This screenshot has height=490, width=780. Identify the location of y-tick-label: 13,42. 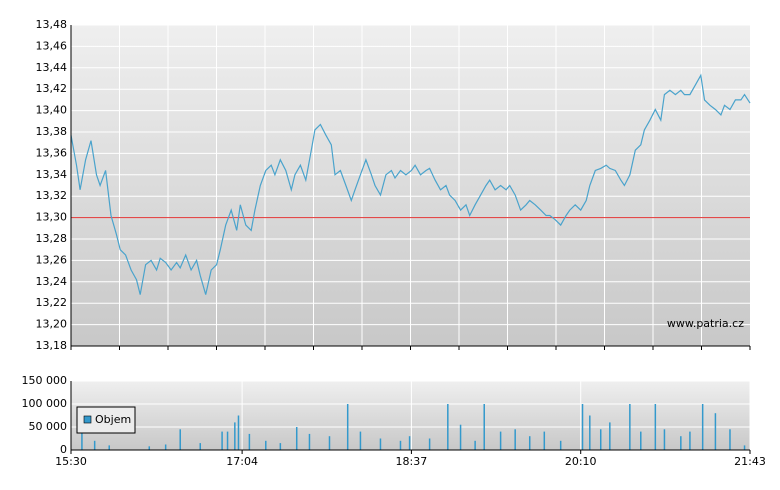
(52, 88).